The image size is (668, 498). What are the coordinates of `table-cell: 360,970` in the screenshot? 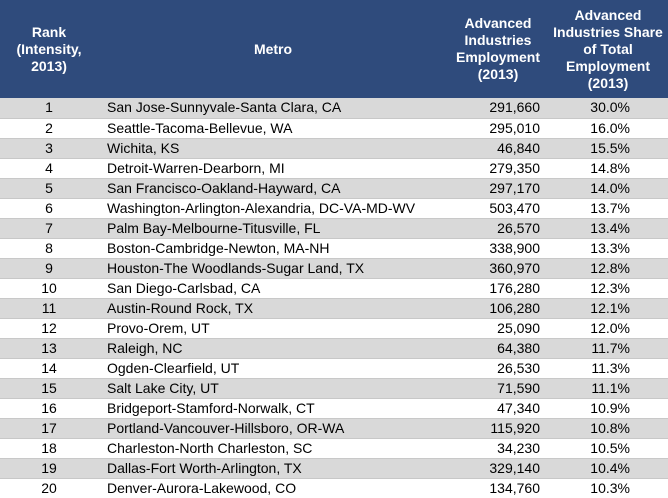 It's located at (498, 268).